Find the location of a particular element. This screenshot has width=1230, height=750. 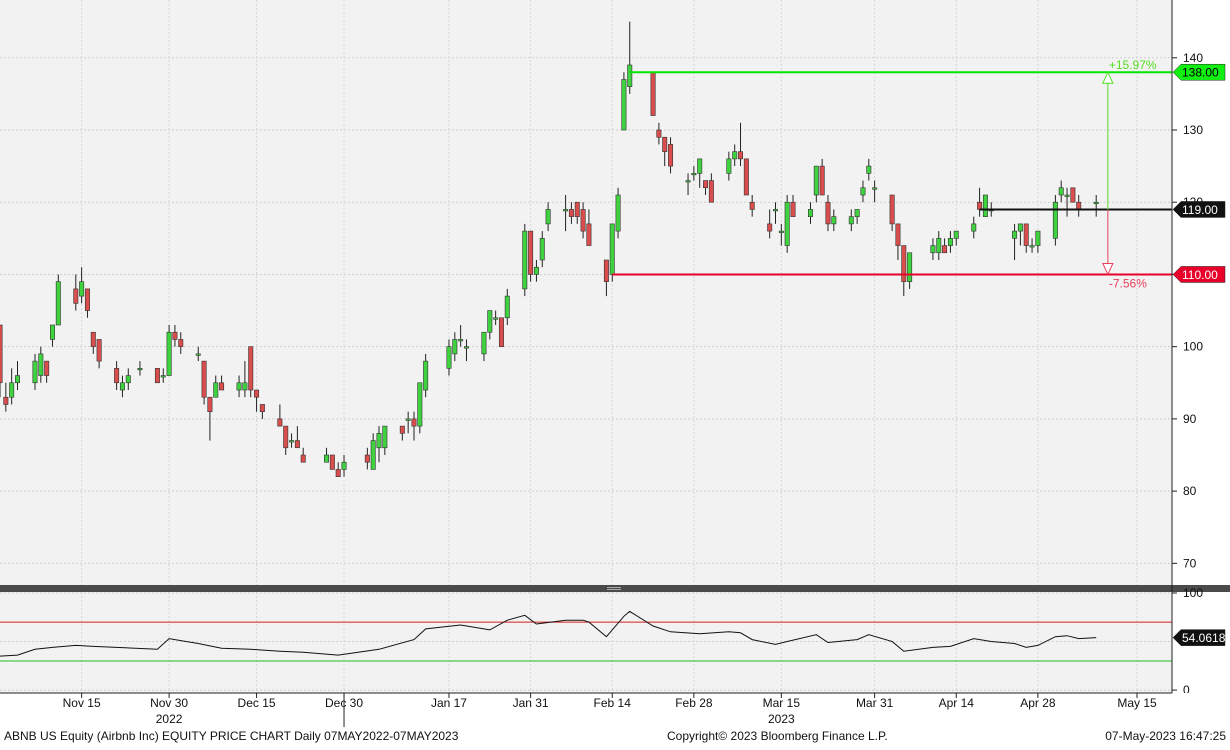

value-tag-label: 54.0618 is located at coordinates (1204, 638).